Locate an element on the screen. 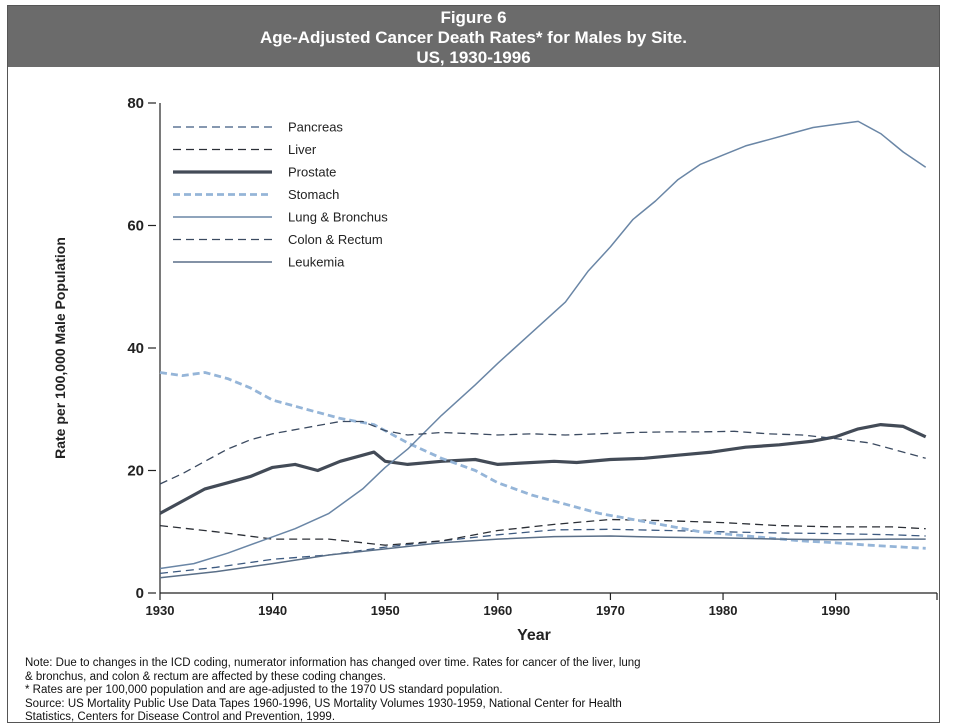 This screenshot has width=960, height=727. x-axis-label: Year is located at coordinates (534, 635).